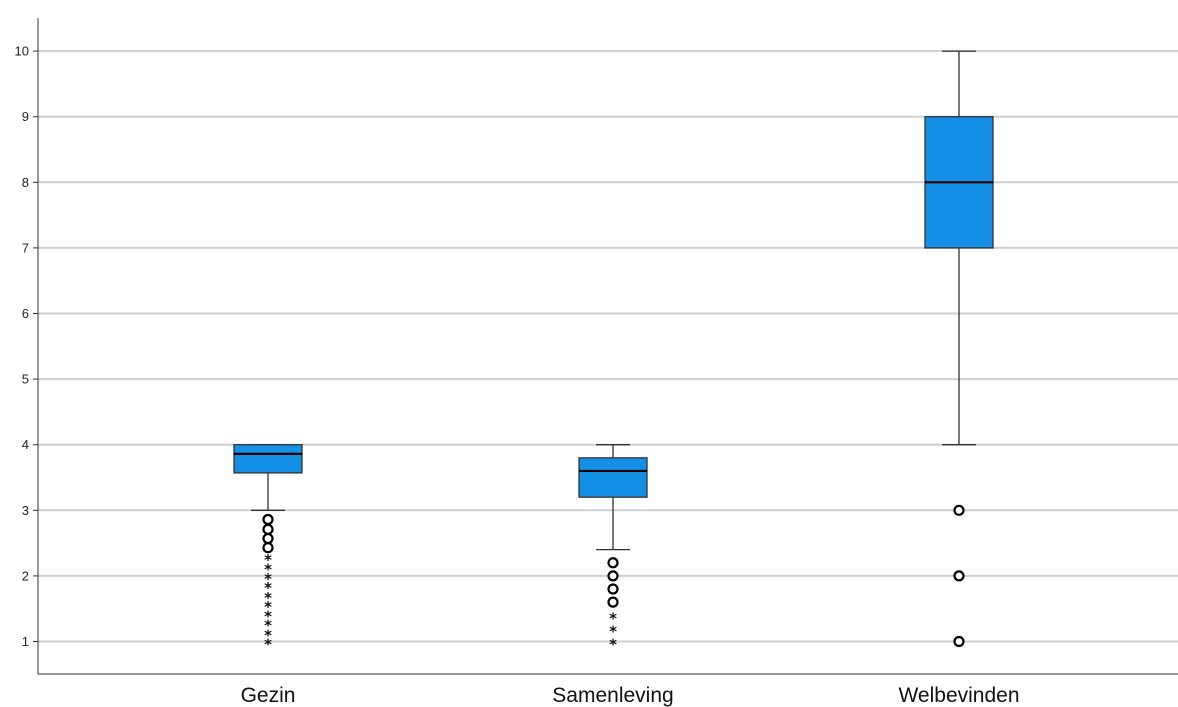 The image size is (1178, 707). Describe the element at coordinates (613, 549) in the screenshot. I see `box-samenleving: ***` at that location.